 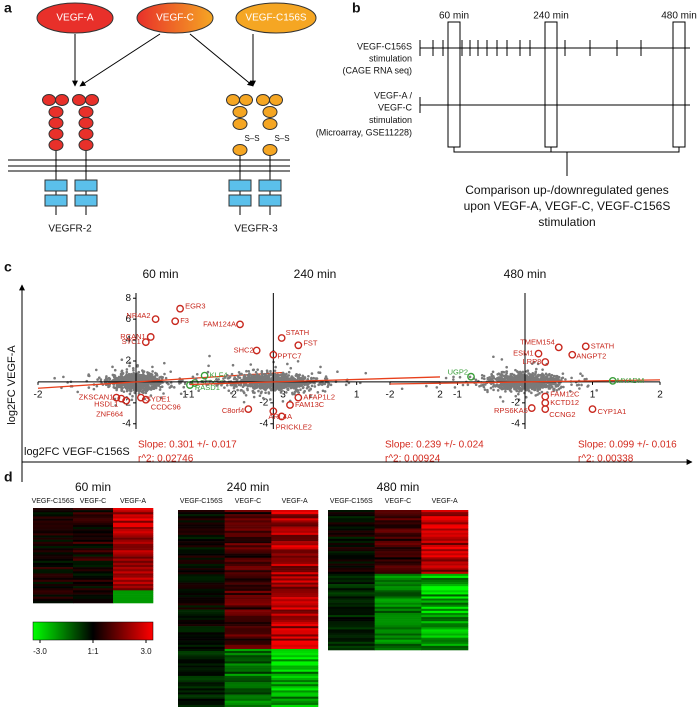 I want to click on slope-label: Slope: 0.301 +/- 0.017, so click(x=187, y=445).